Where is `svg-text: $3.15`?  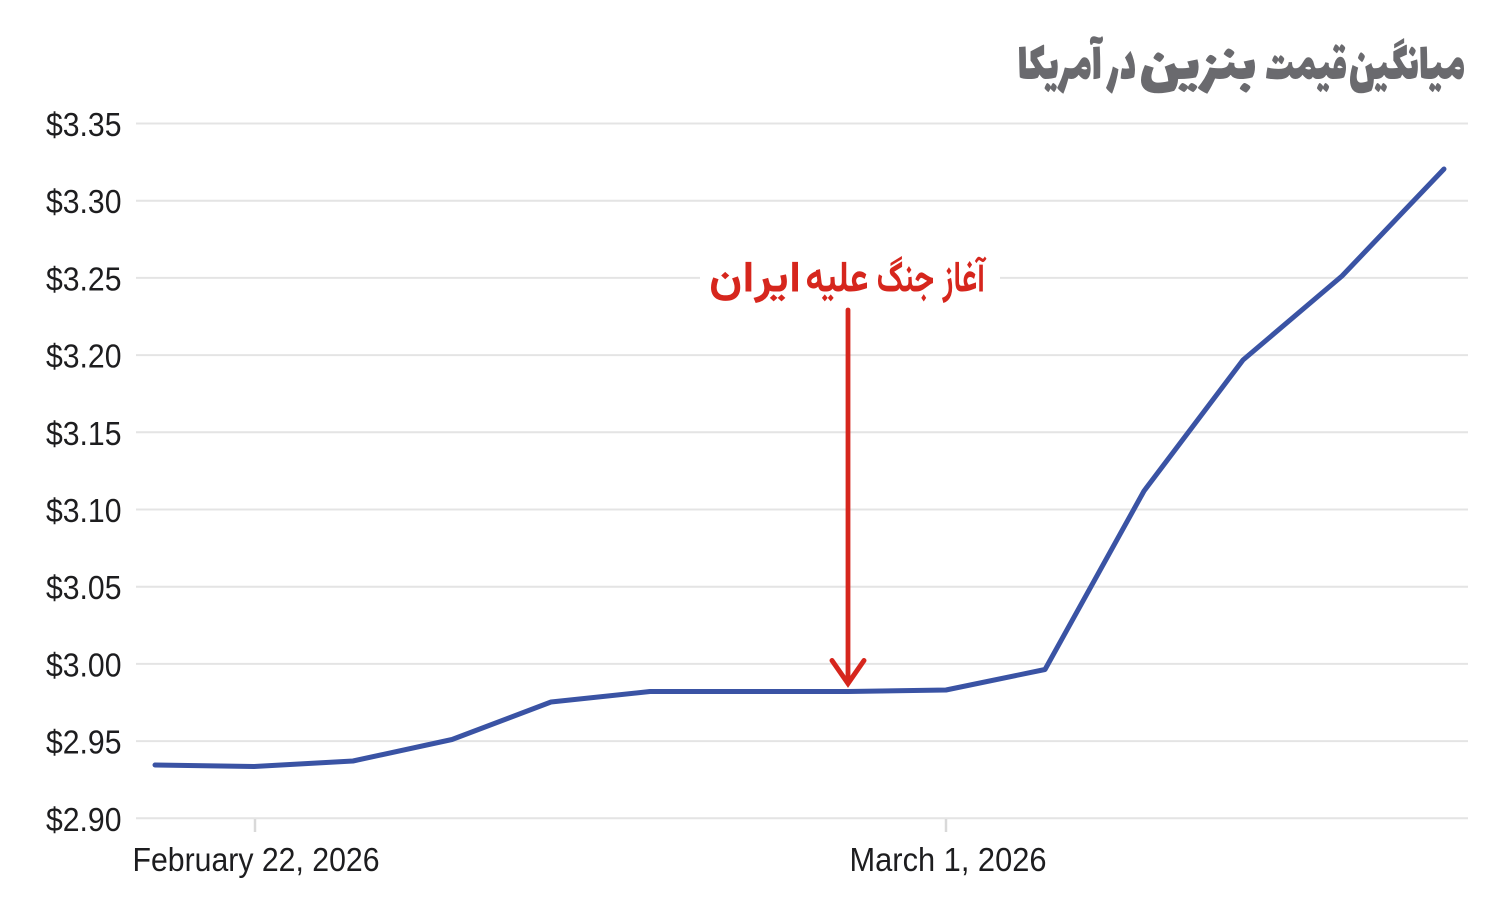 svg-text: $3.15 is located at coordinates (84, 433).